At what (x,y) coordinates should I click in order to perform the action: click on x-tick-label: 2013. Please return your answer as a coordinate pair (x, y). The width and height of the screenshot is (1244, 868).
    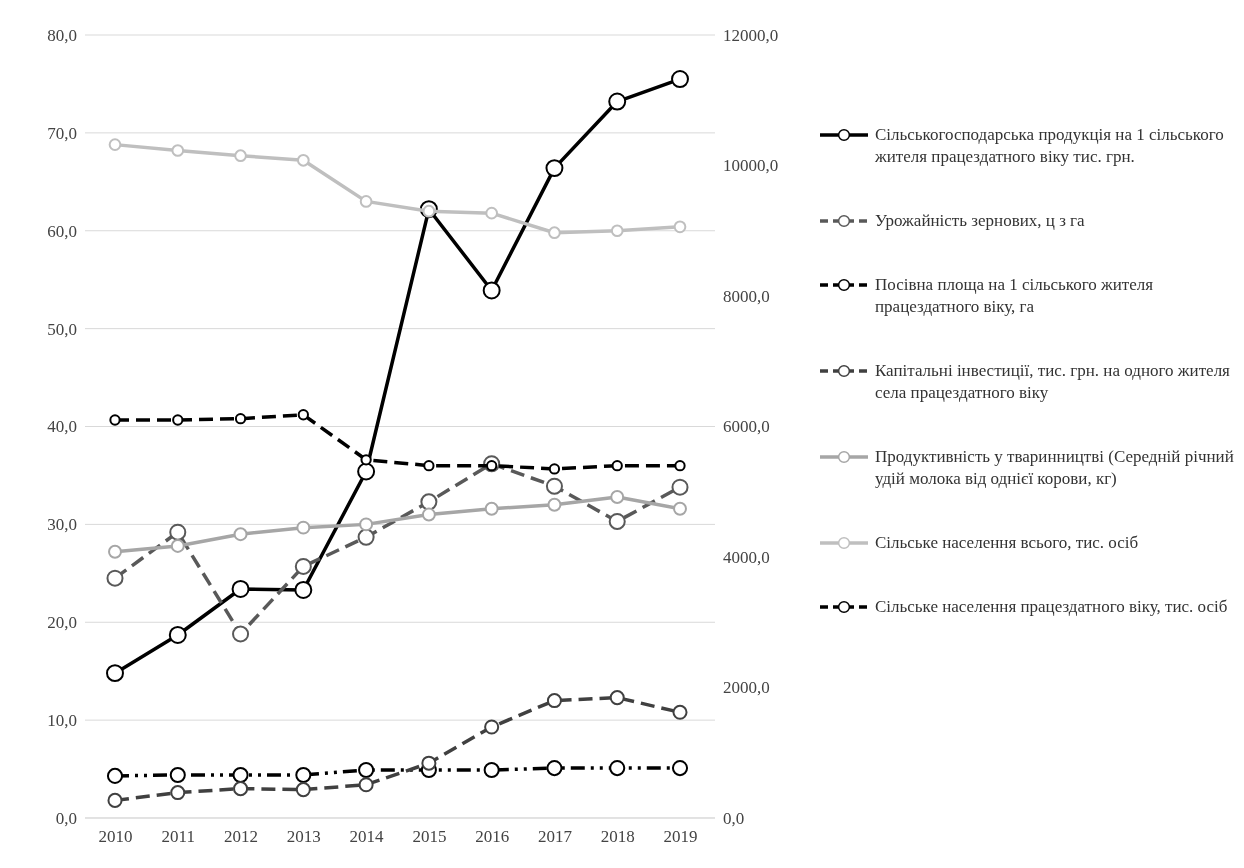
    Looking at the image, I should click on (303, 837).